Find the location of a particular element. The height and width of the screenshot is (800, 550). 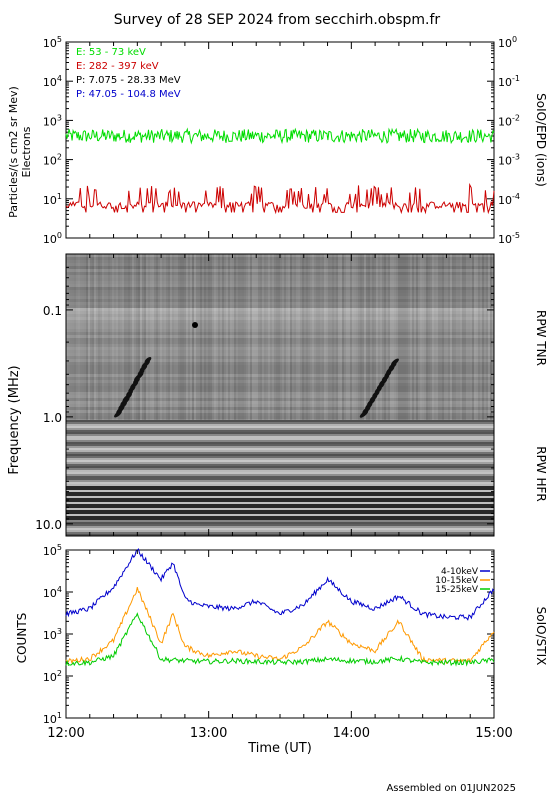

epd-right-tick-label: 10⁻⁴ is located at coordinates (509, 199).